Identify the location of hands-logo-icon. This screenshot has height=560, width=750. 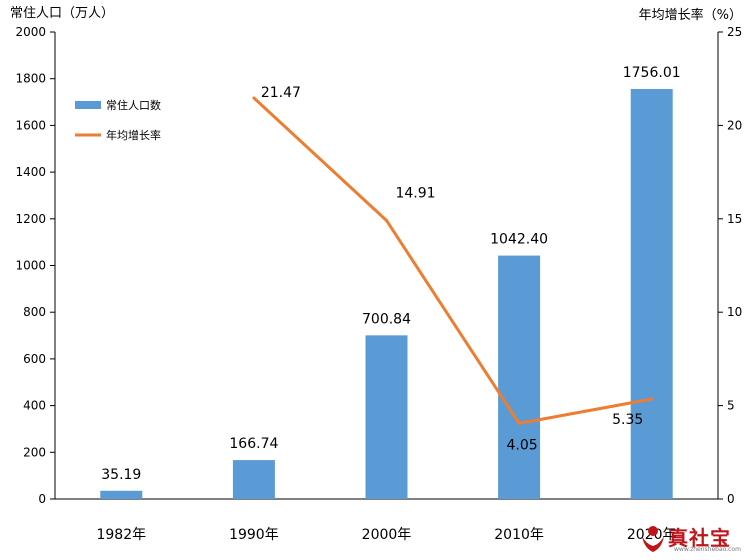
(653, 539).